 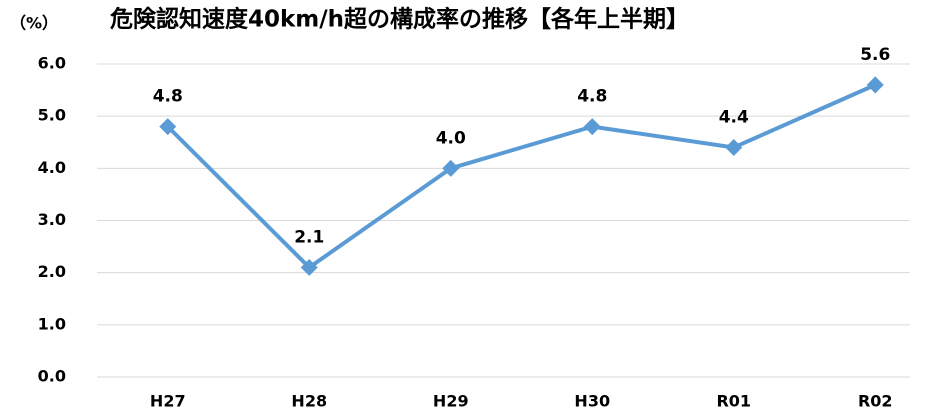 I want to click on chart-title: 危険認知速度40km/h超の構成率の推移【各年上半期】, so click(x=399, y=19).